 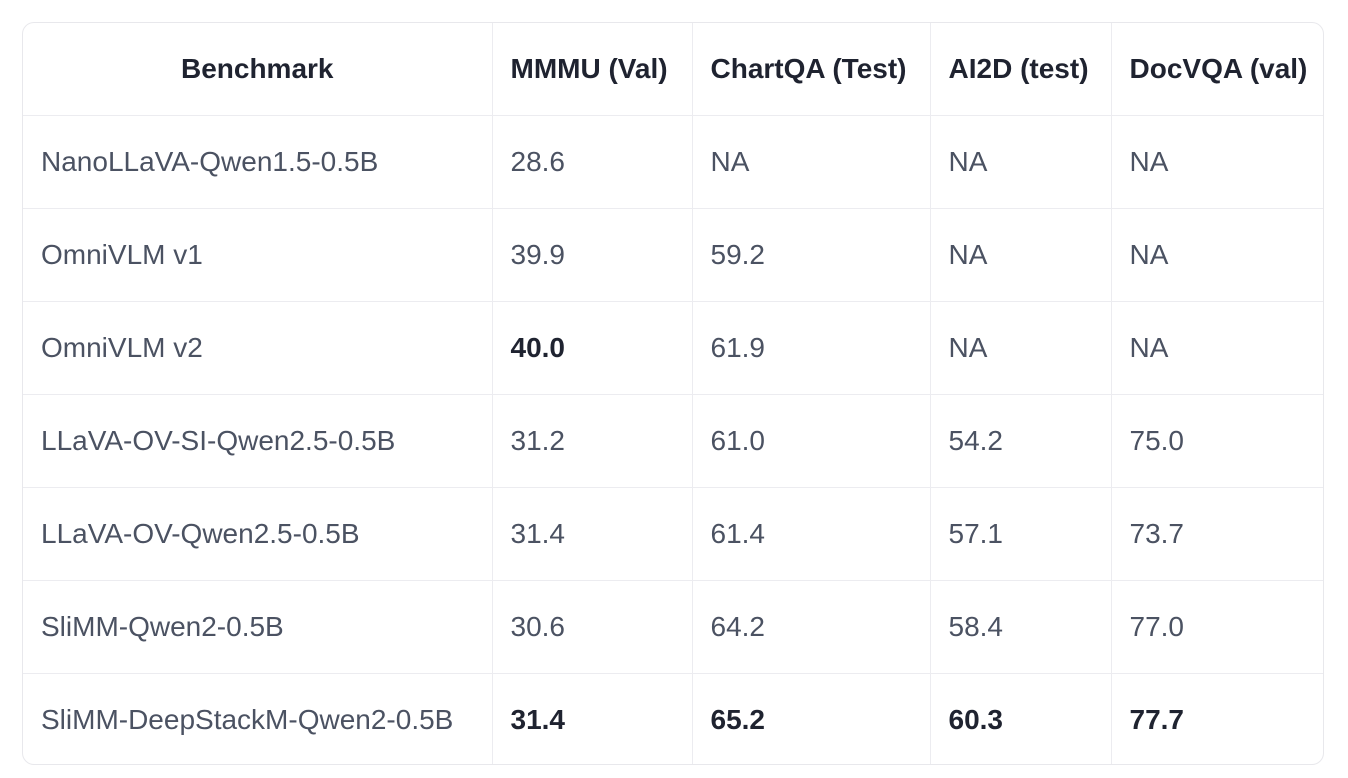 I want to click on ai2d-score-cell: 58.4, so click(x=1021, y=627).